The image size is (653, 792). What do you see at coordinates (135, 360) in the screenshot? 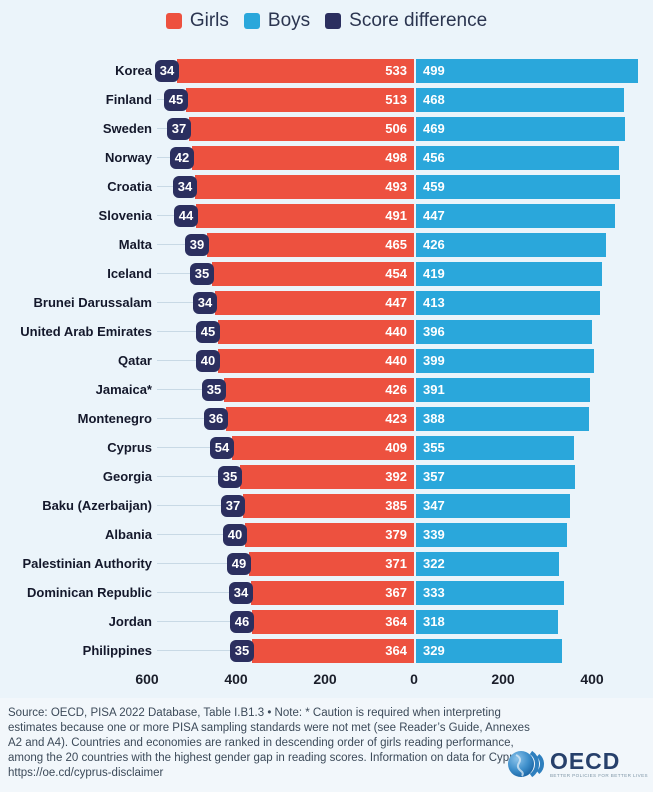
I see `country-label: Qatar` at bounding box center [135, 360].